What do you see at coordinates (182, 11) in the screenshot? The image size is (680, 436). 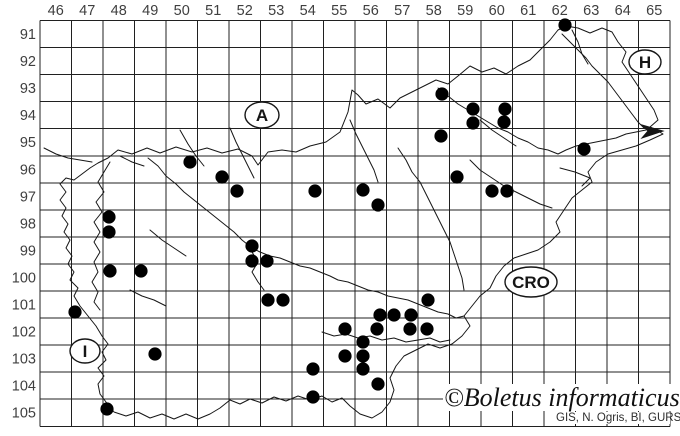 I see `column-label: 50` at bounding box center [182, 11].